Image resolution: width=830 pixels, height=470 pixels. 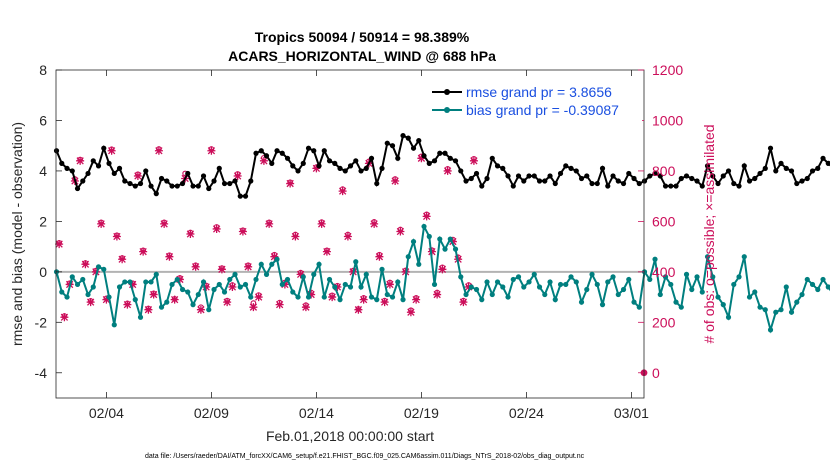 What do you see at coordinates (447, 92) in the screenshot?
I see `legend-rmse-marker` at bounding box center [447, 92].